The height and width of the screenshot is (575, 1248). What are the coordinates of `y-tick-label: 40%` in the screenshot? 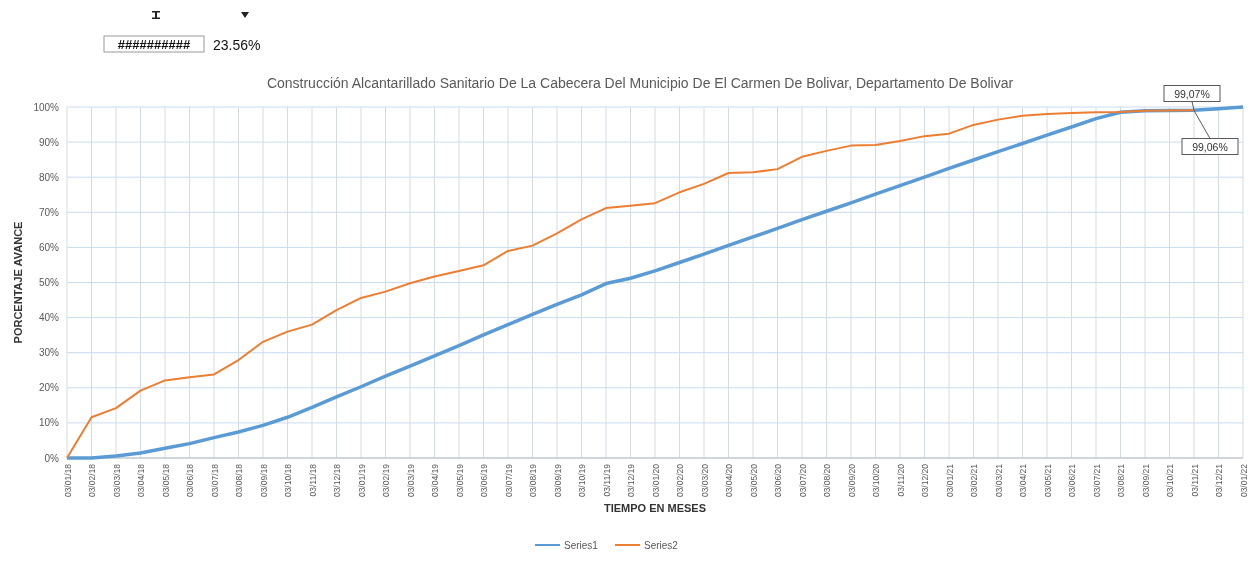 It's located at (49, 318).